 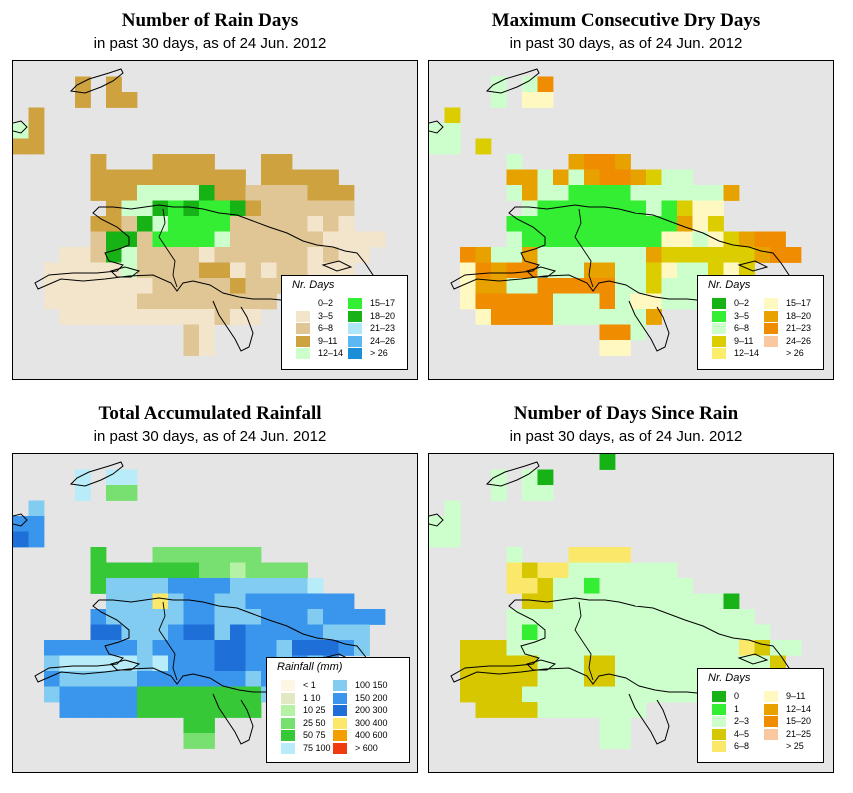 What do you see at coordinates (210, 20) in the screenshot?
I see `panel-title: Number of Rain Days` at bounding box center [210, 20].